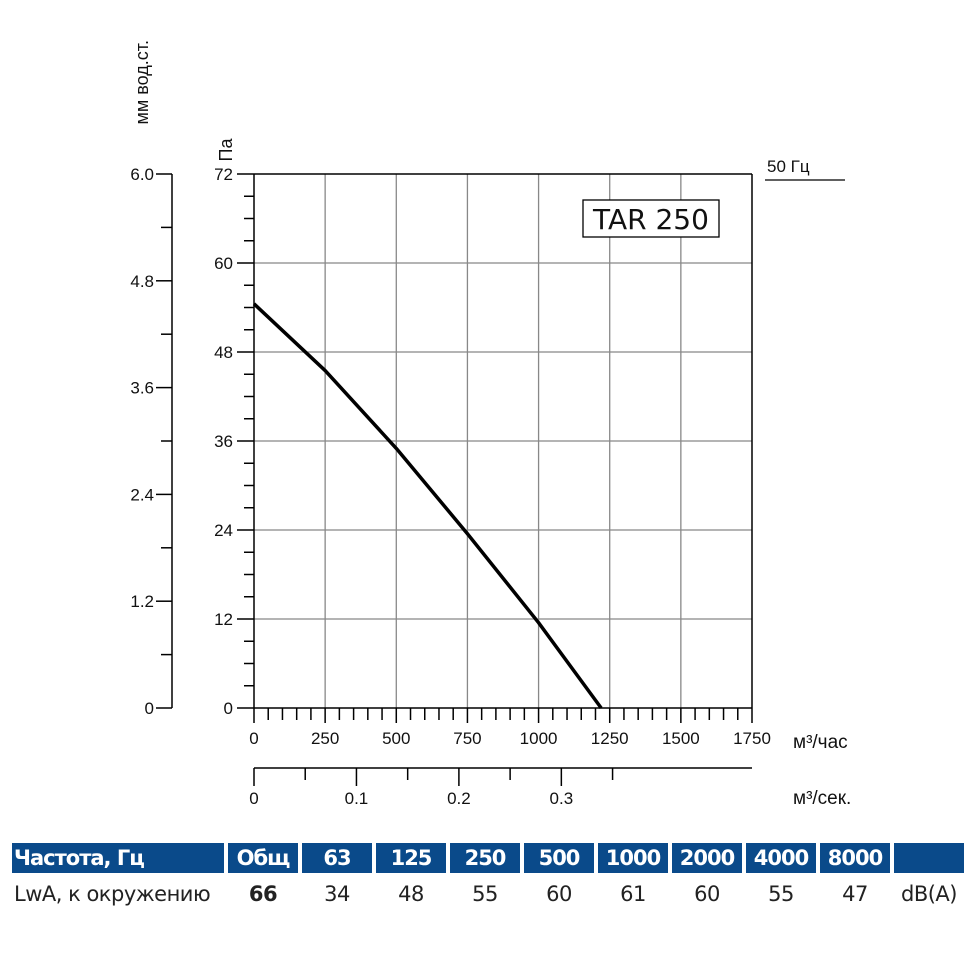 The width and height of the screenshot is (980, 980). I want to click on value-cell: dB(A), so click(929, 894).